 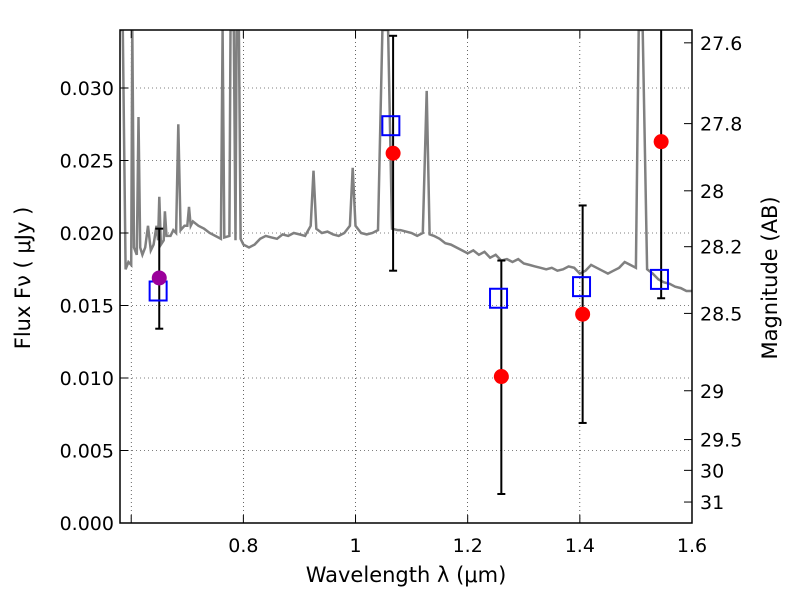 What do you see at coordinates (87, 307) in the screenshot?
I see `y-tick-label: 0.015` at bounding box center [87, 307].